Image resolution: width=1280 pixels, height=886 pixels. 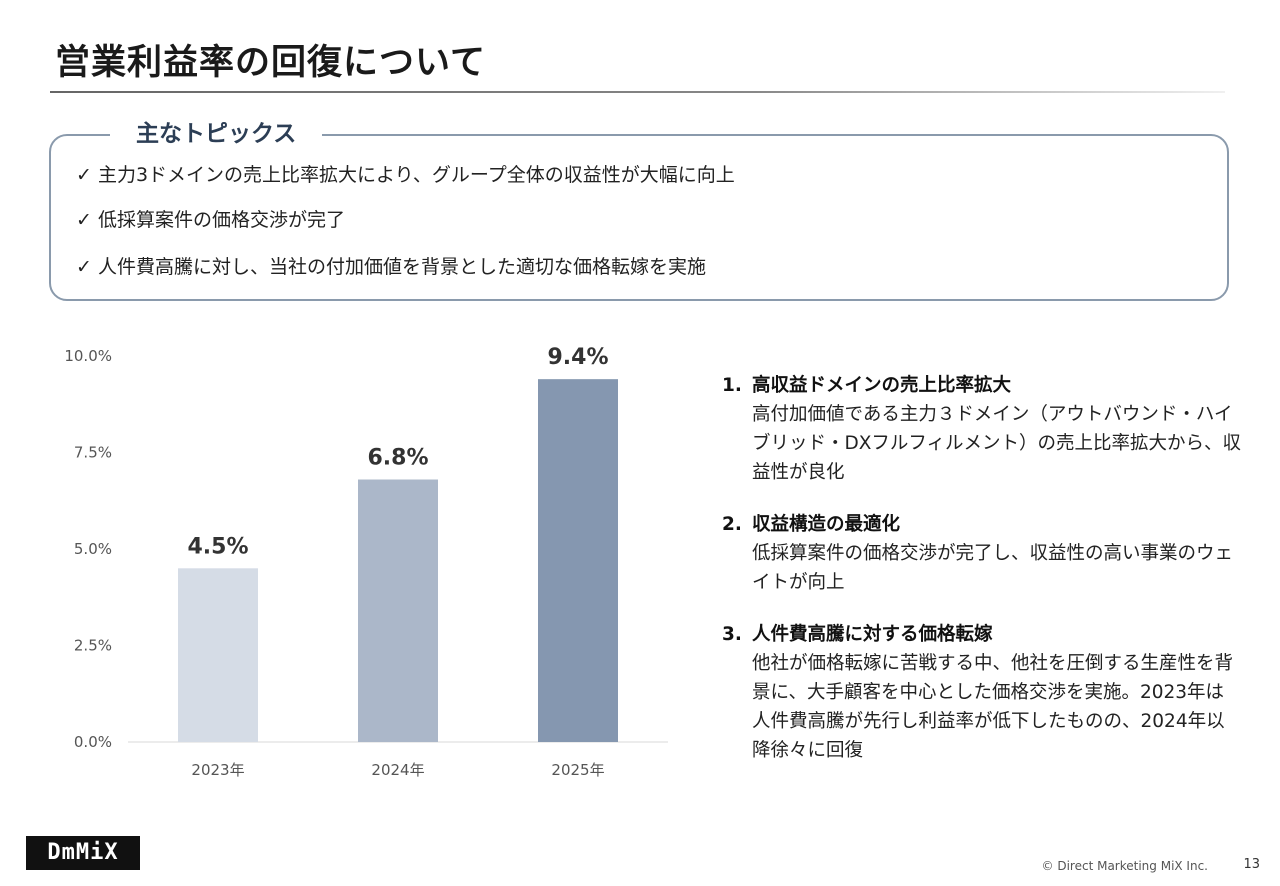 What do you see at coordinates (732, 524) in the screenshot?
I see `point-number: 2.` at bounding box center [732, 524].